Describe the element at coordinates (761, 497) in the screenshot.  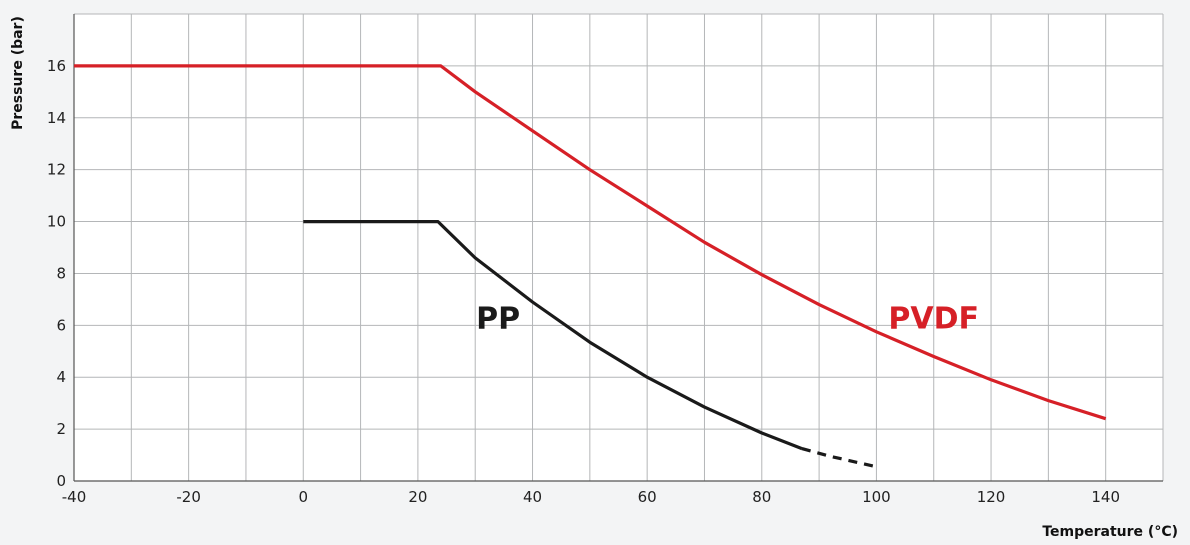
I see `x-tick-label: 80` at that location.